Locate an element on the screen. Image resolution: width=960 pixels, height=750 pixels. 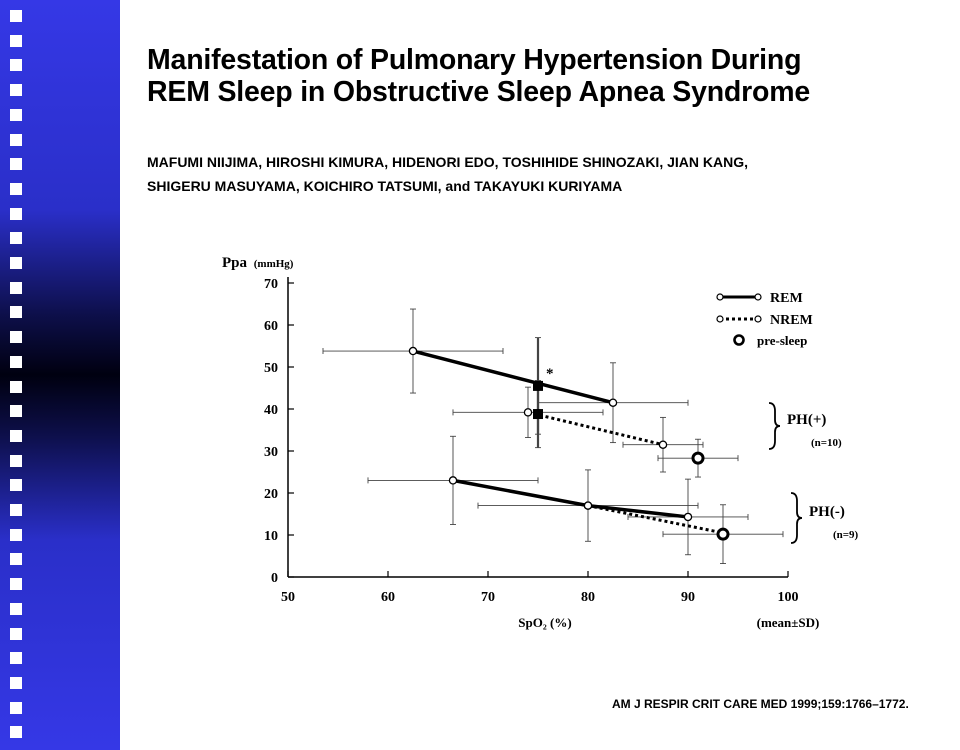
legend-label-rem: REM is located at coordinates (786, 298).